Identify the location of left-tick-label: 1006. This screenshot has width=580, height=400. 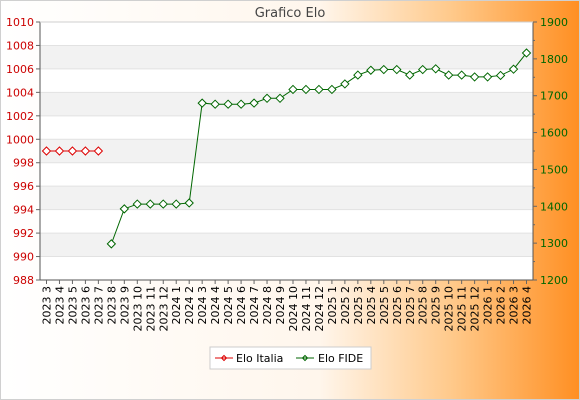
(20, 69).